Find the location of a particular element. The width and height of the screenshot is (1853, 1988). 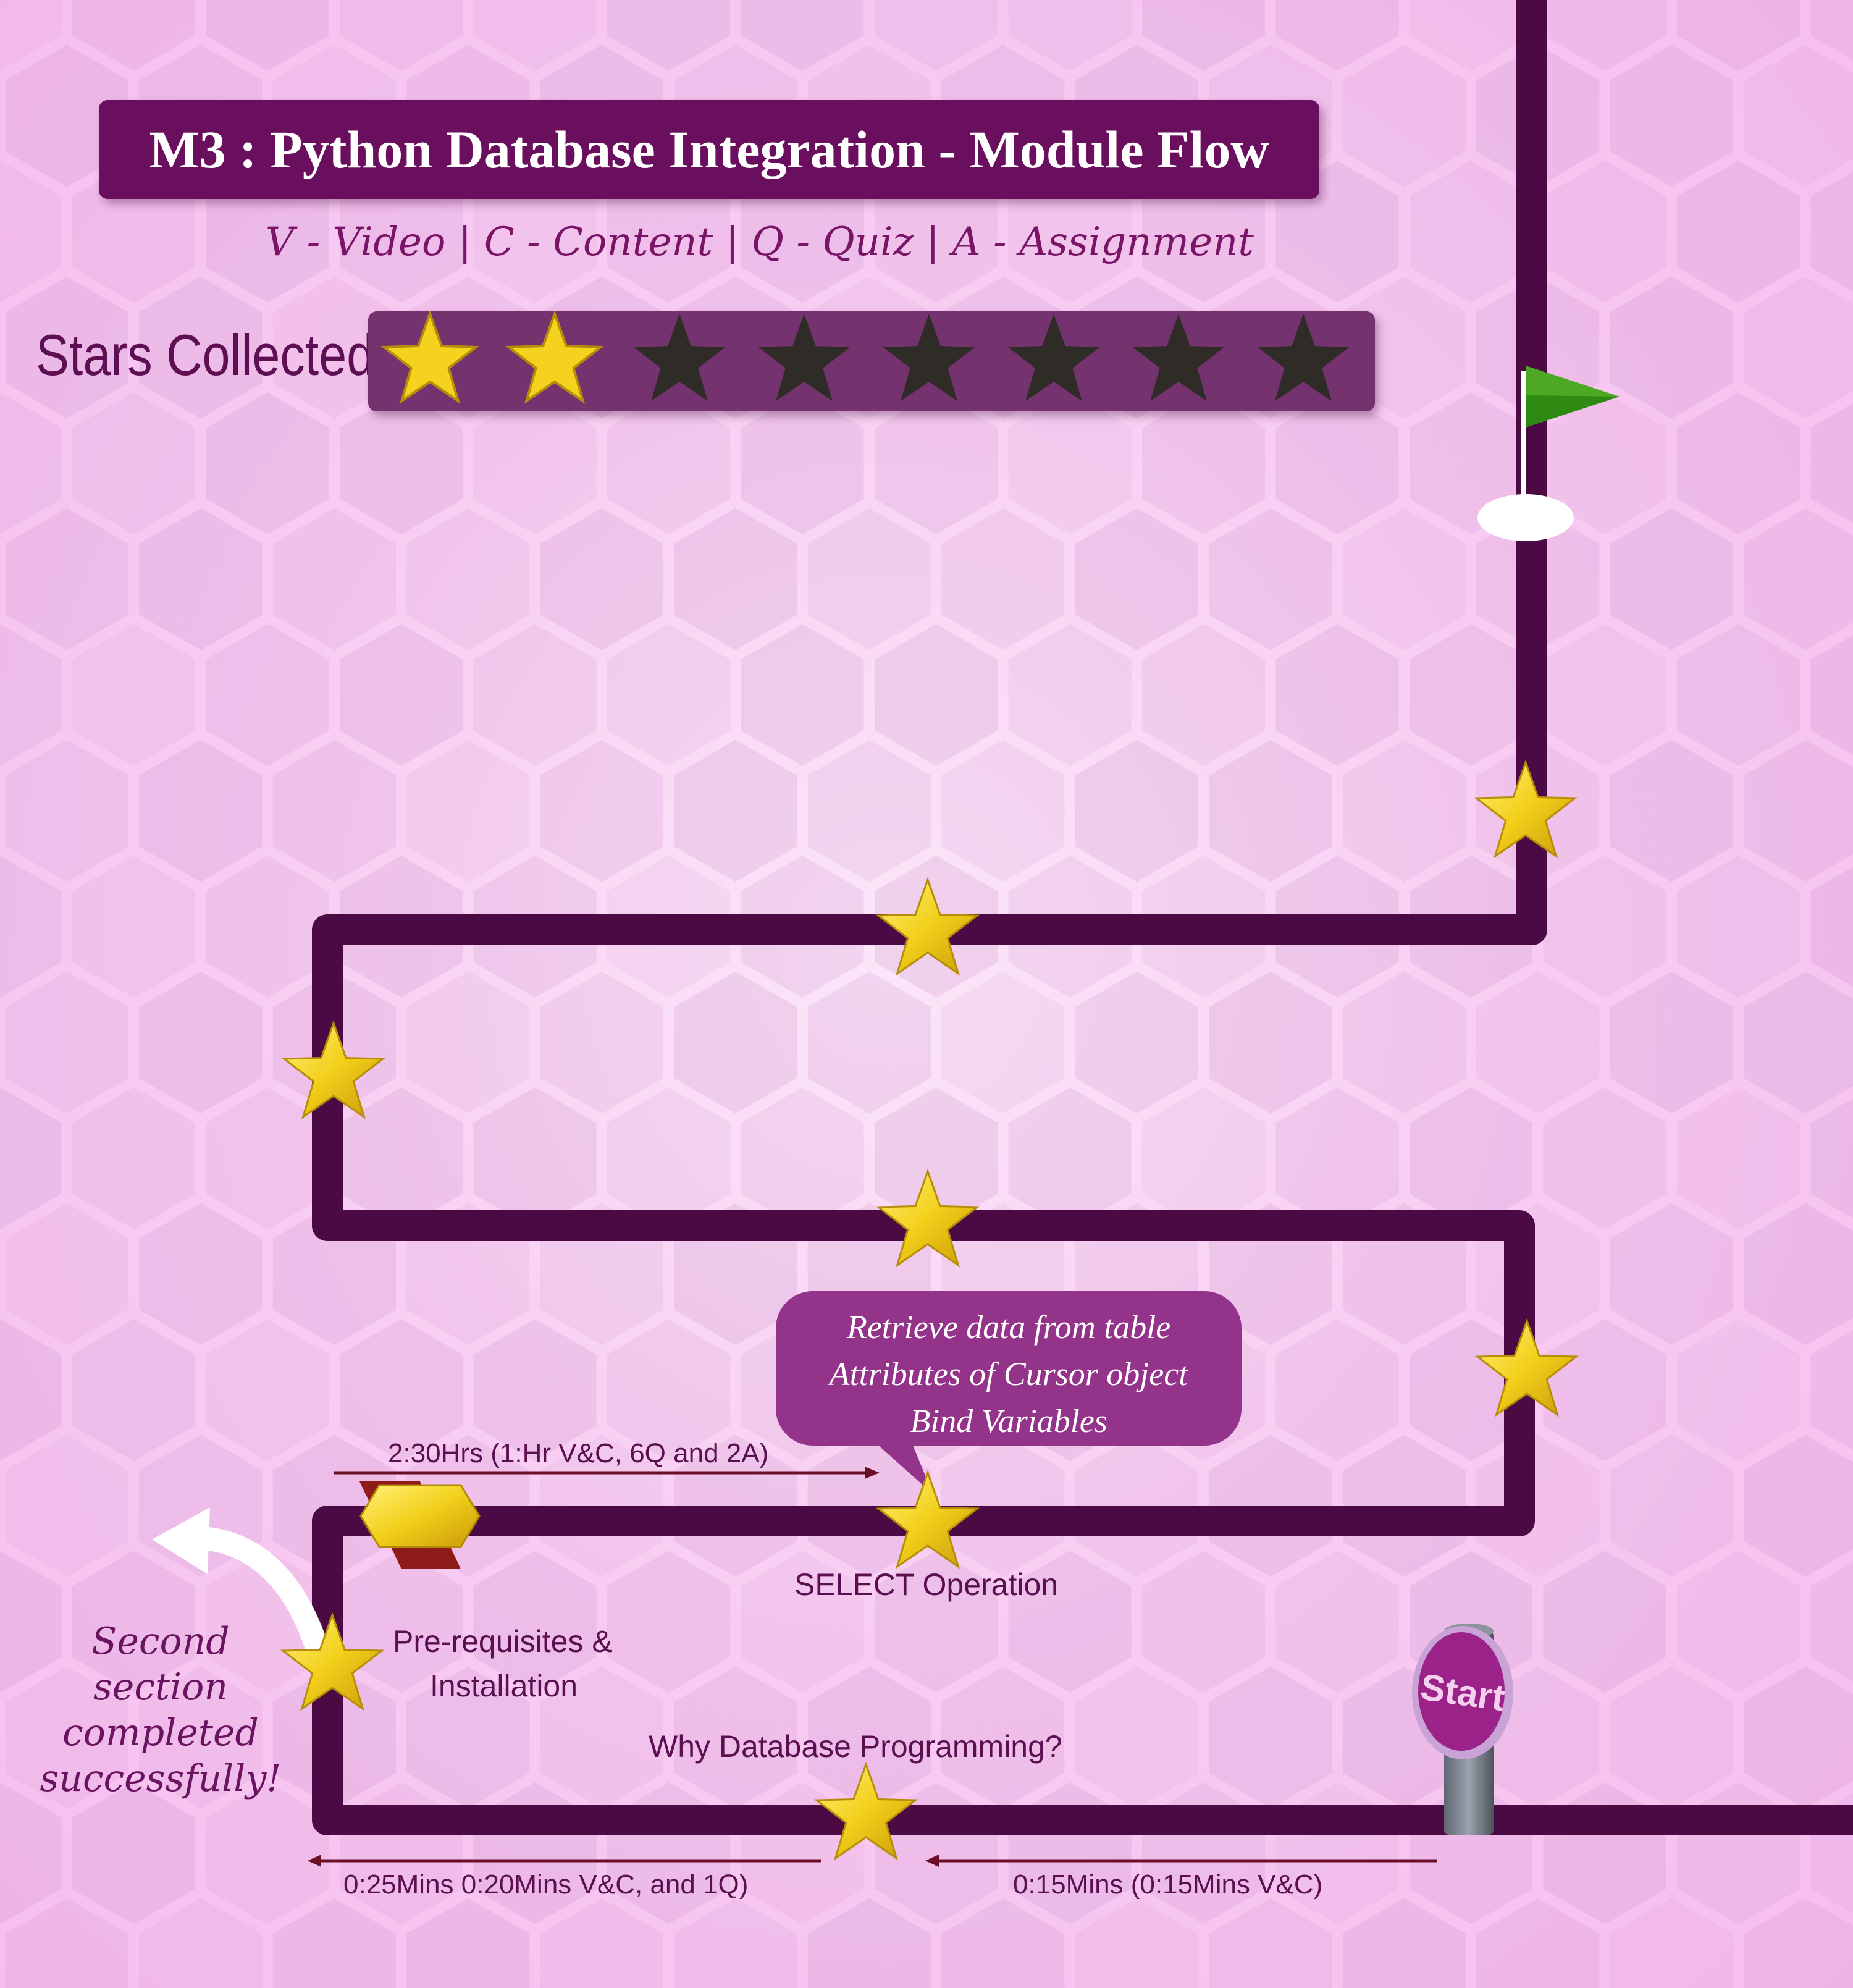

note-line: Second section is located at coordinates (160, 1664).